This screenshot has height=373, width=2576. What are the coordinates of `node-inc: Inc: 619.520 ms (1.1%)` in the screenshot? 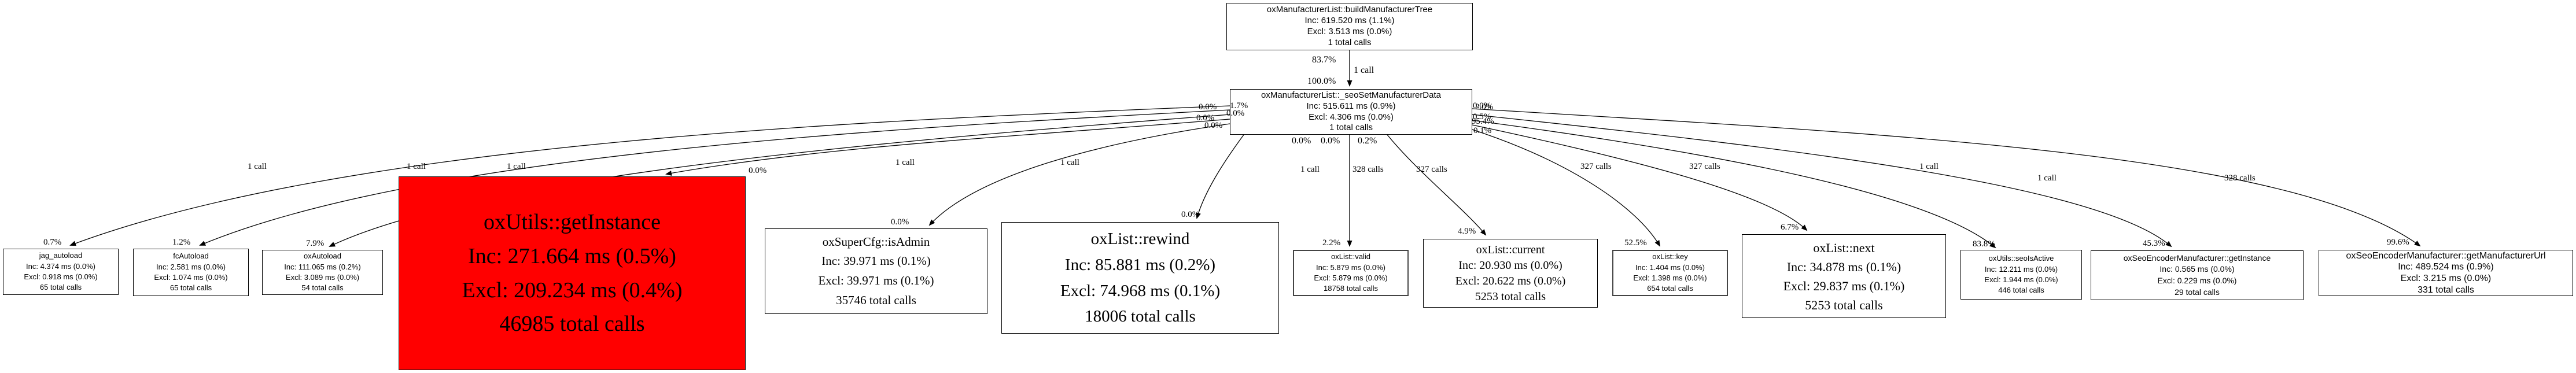 It's located at (1349, 21).